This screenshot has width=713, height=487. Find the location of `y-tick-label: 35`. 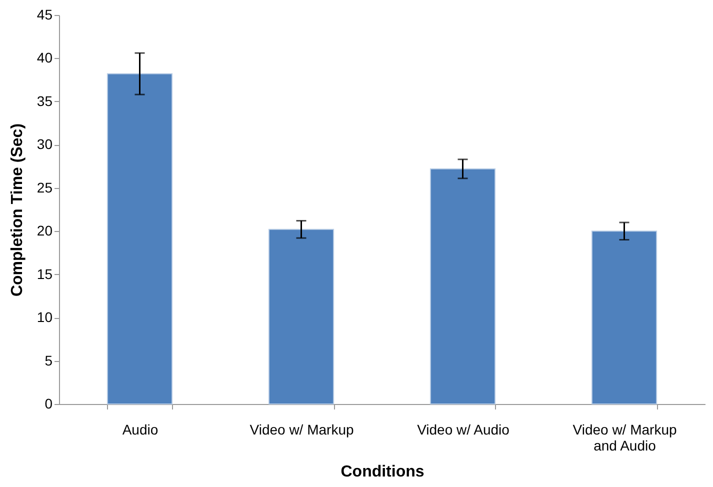

y-tick-label: 35 is located at coordinates (44, 100).